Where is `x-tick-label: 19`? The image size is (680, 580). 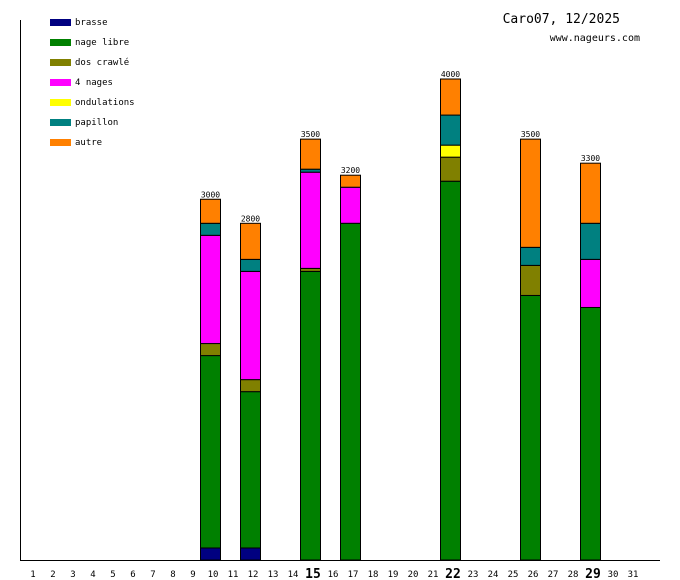 x-tick-label: 19 is located at coordinates (393, 575).